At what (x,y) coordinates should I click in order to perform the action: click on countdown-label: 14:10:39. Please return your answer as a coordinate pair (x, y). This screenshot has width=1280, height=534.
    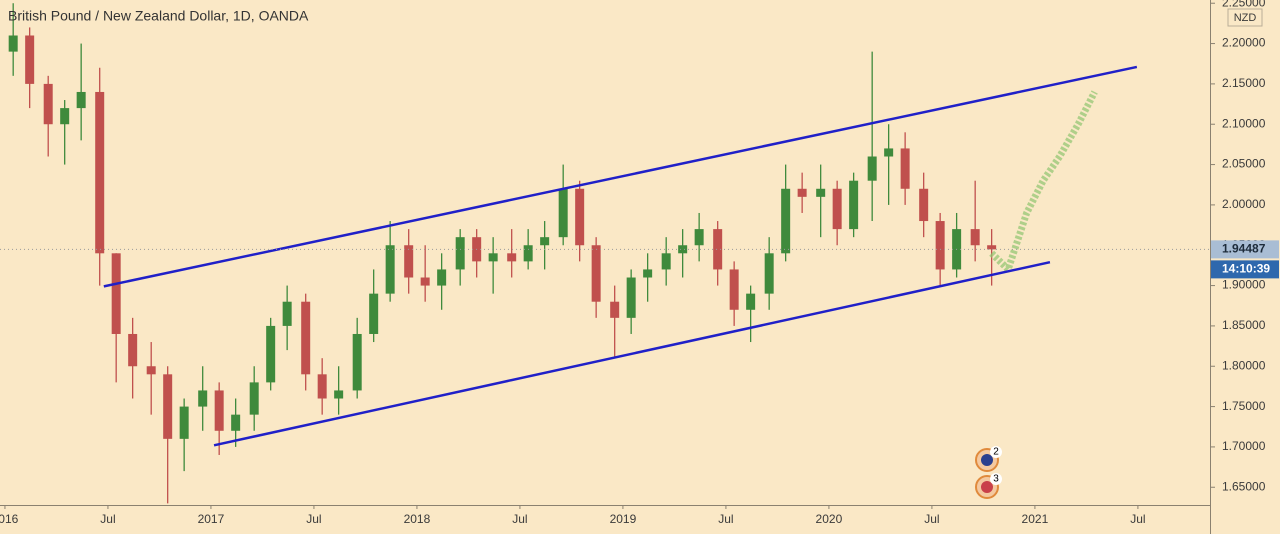
    Looking at the image, I should click on (1246, 269).